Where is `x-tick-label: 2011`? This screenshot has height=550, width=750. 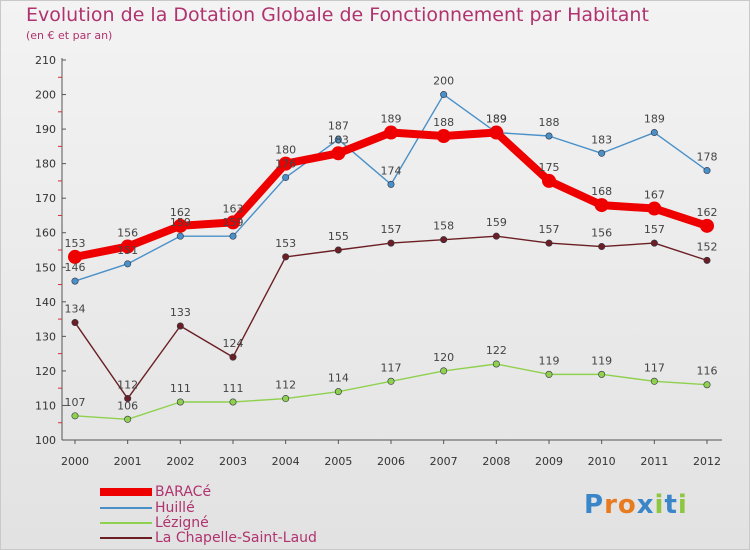 x-tick-label: 2011 is located at coordinates (654, 461).